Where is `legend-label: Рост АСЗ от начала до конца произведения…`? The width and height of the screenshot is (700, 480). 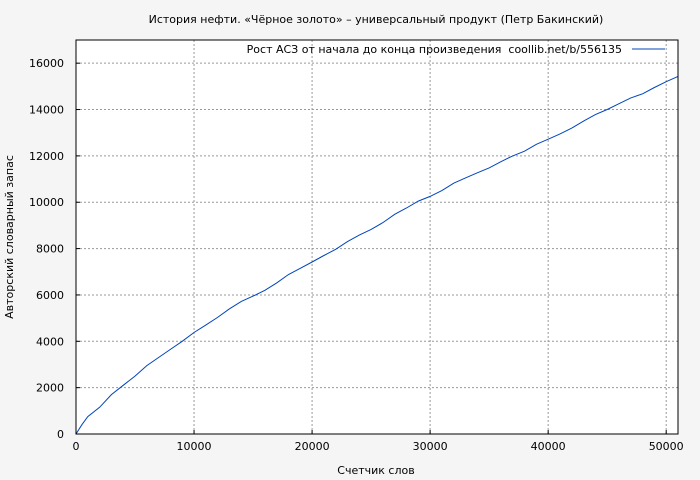
legend-label: Рост АСЗ от начала до конца произведения… is located at coordinates (434, 49).